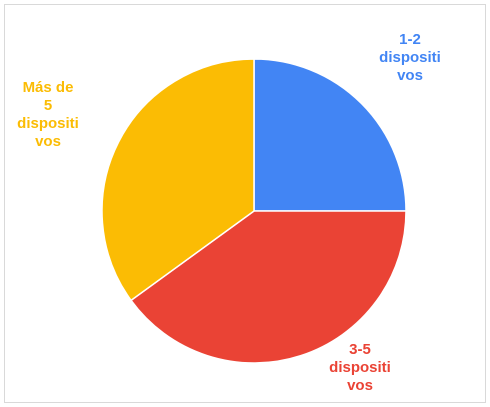 Image resolution: width=490 pixels, height=407 pixels. What do you see at coordinates (360, 349) in the screenshot?
I see `slice-label-line: 3-5` at bounding box center [360, 349].